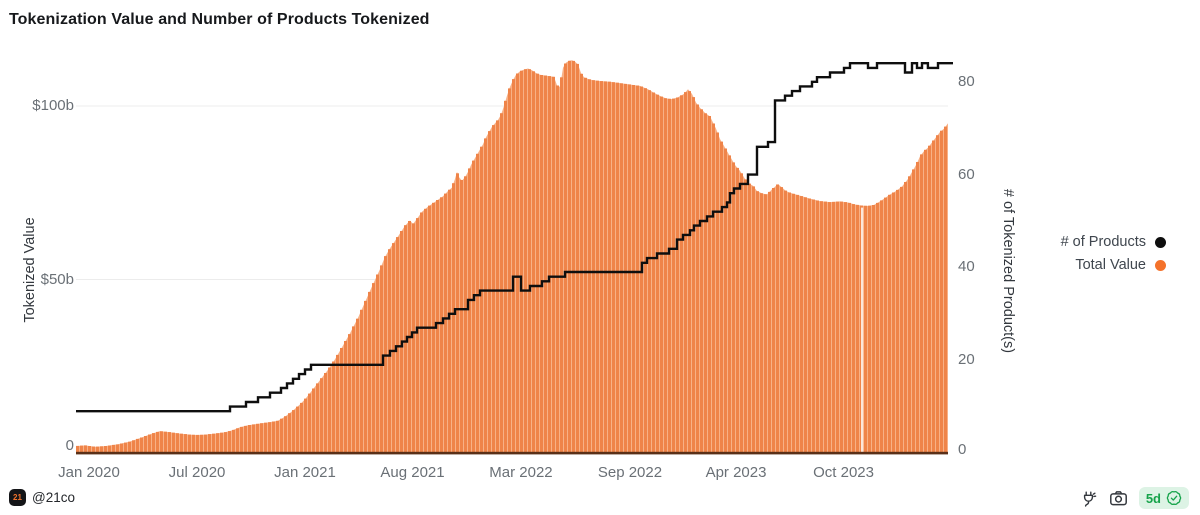  What do you see at coordinates (966, 360) in the screenshot?
I see `right-axis-tick-label: 20` at bounding box center [966, 360].